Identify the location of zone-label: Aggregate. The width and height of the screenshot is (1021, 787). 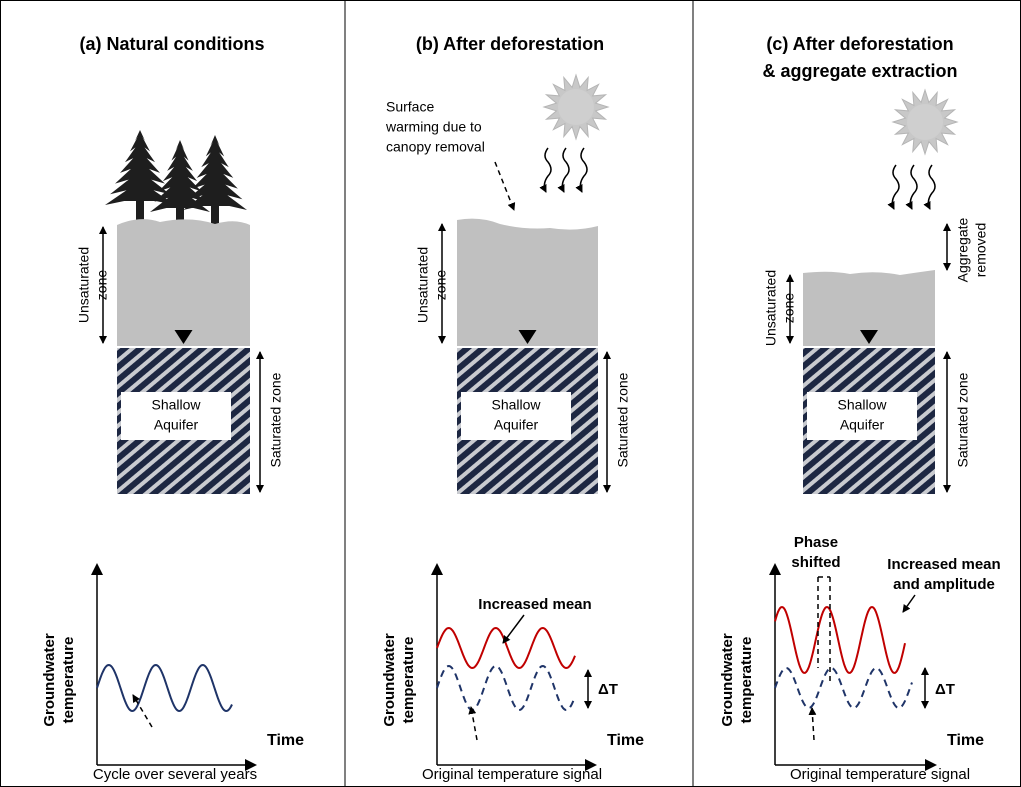
(963, 249).